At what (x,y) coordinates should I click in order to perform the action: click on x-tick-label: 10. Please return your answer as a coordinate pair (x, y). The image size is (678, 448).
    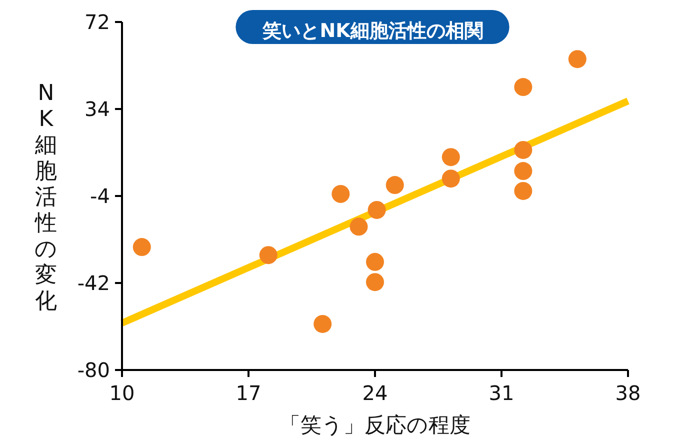
    Looking at the image, I should click on (122, 393).